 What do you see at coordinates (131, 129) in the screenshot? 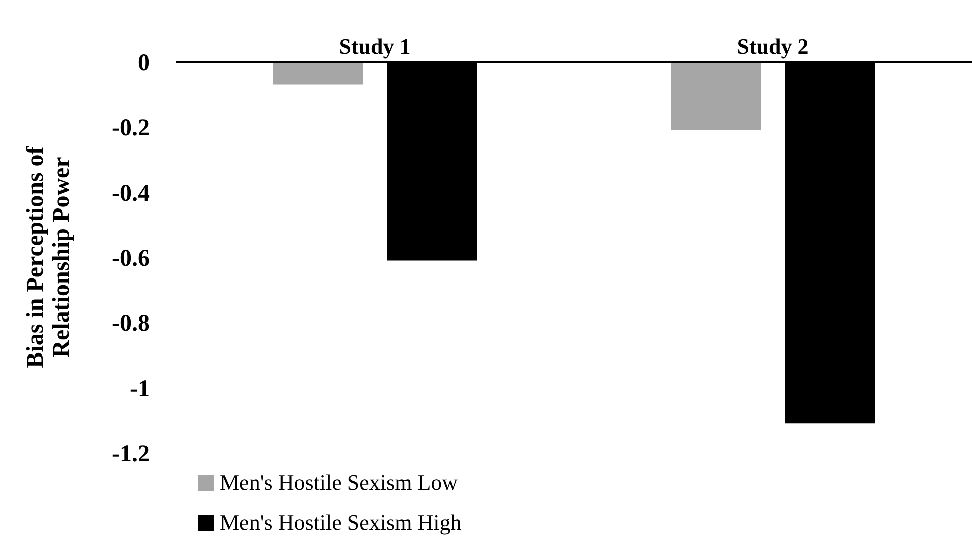
I see `y-tick-label: -0.2` at bounding box center [131, 129].